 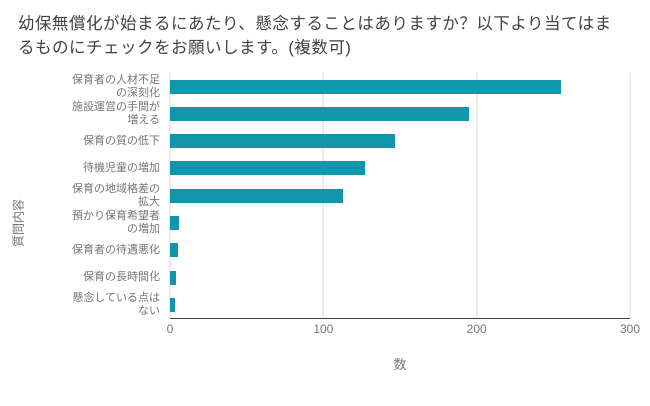 I want to click on x-ticks: 0 100 200 300, so click(x=403, y=330).